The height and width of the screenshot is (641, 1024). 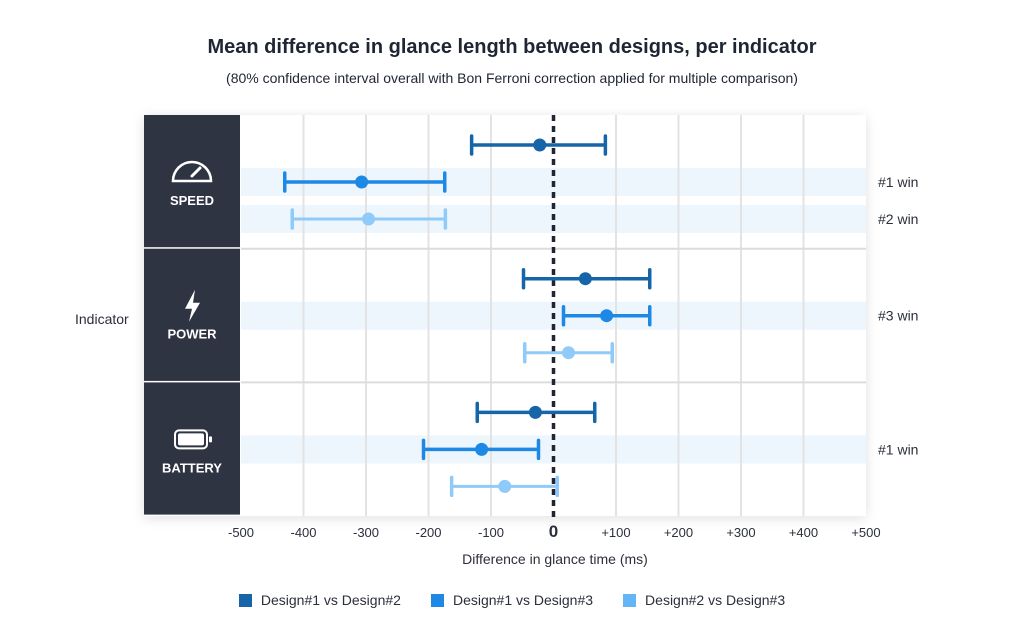 What do you see at coordinates (210, 439) in the screenshot?
I see `battery-tip-icon` at bounding box center [210, 439].